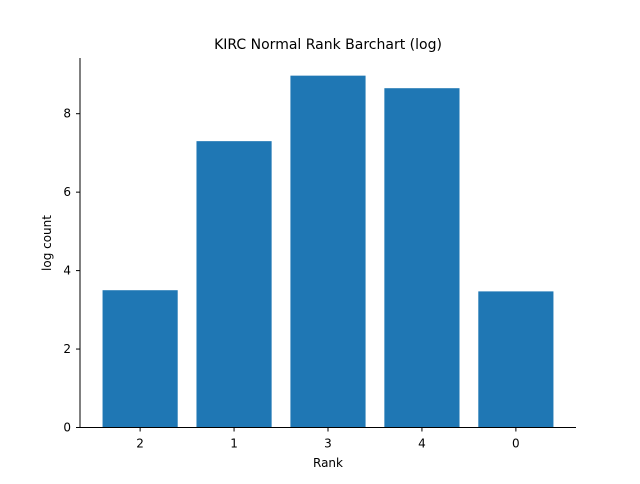  What do you see at coordinates (328, 463) in the screenshot?
I see `x-axis-label: Rank` at bounding box center [328, 463].